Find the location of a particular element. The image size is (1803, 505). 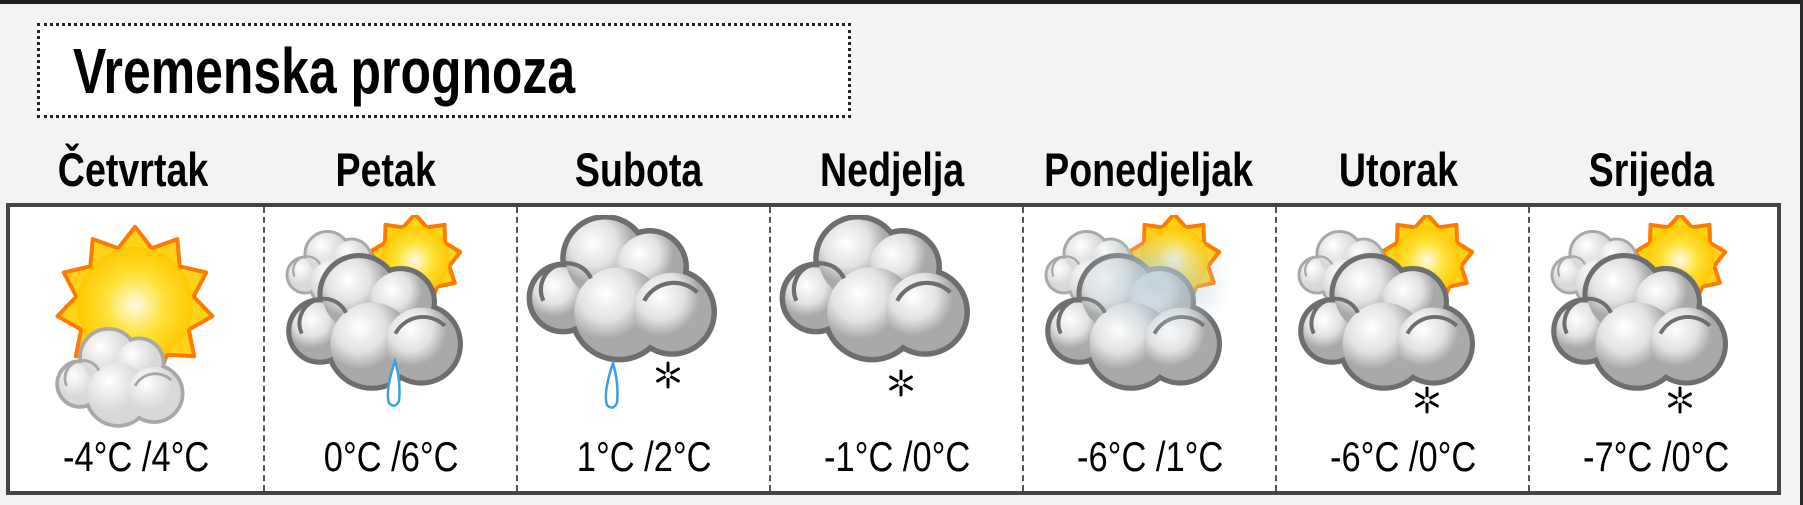

forecast-cell: -6°C /0°C is located at coordinates (1402, 349).